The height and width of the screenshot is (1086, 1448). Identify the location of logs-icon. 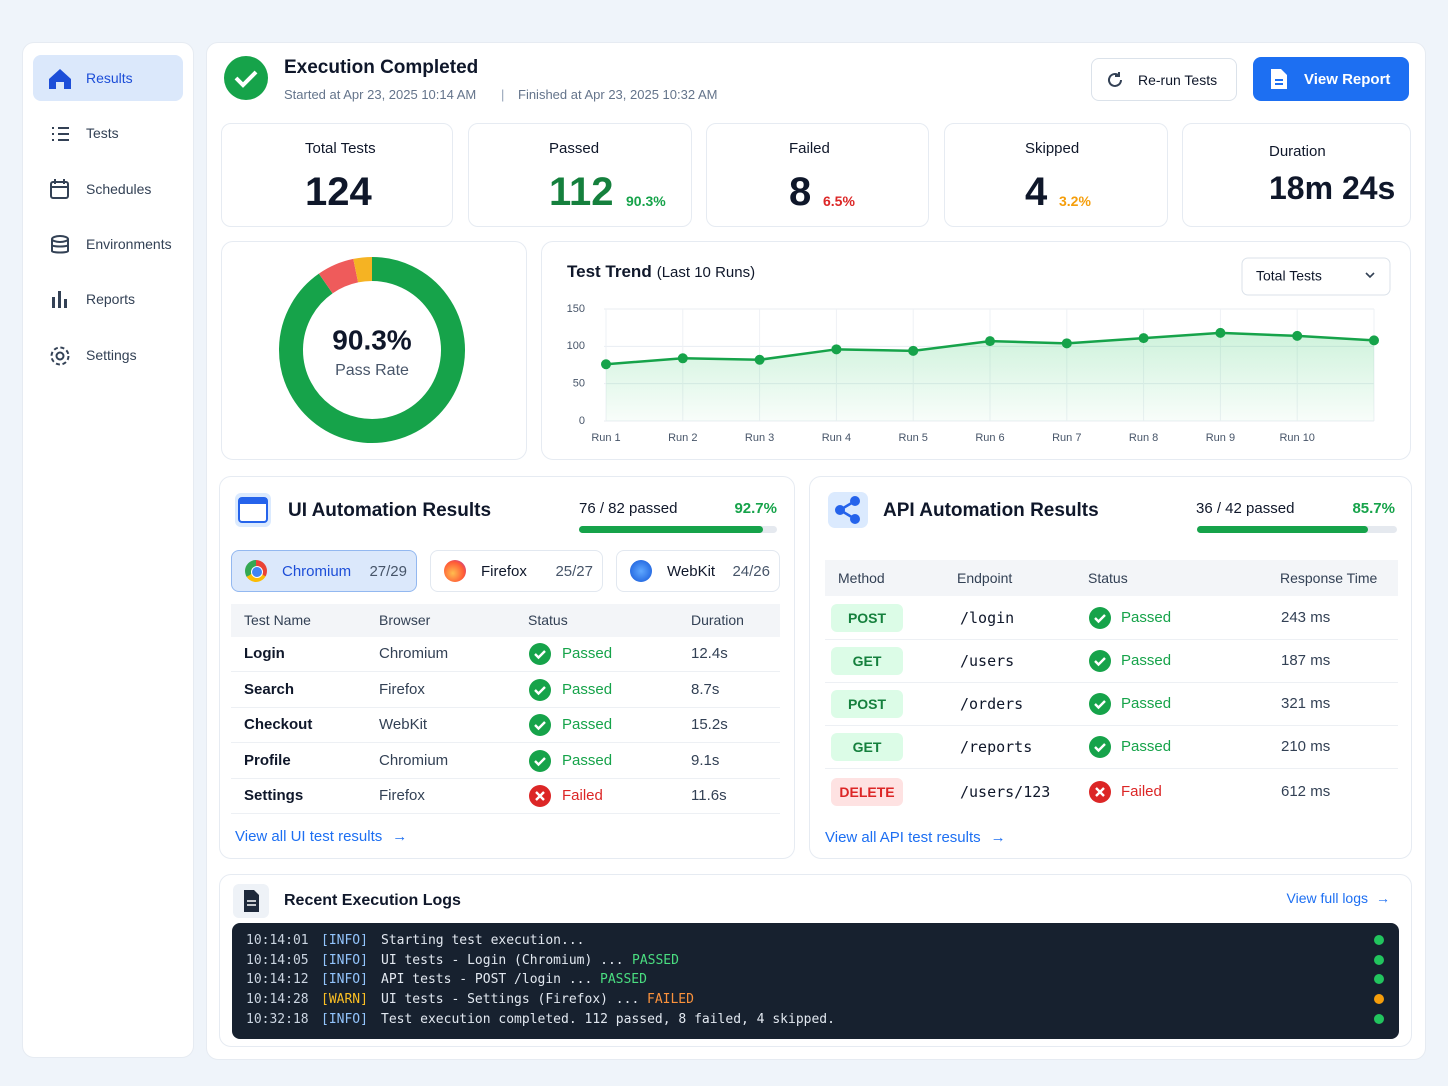
(251, 901).